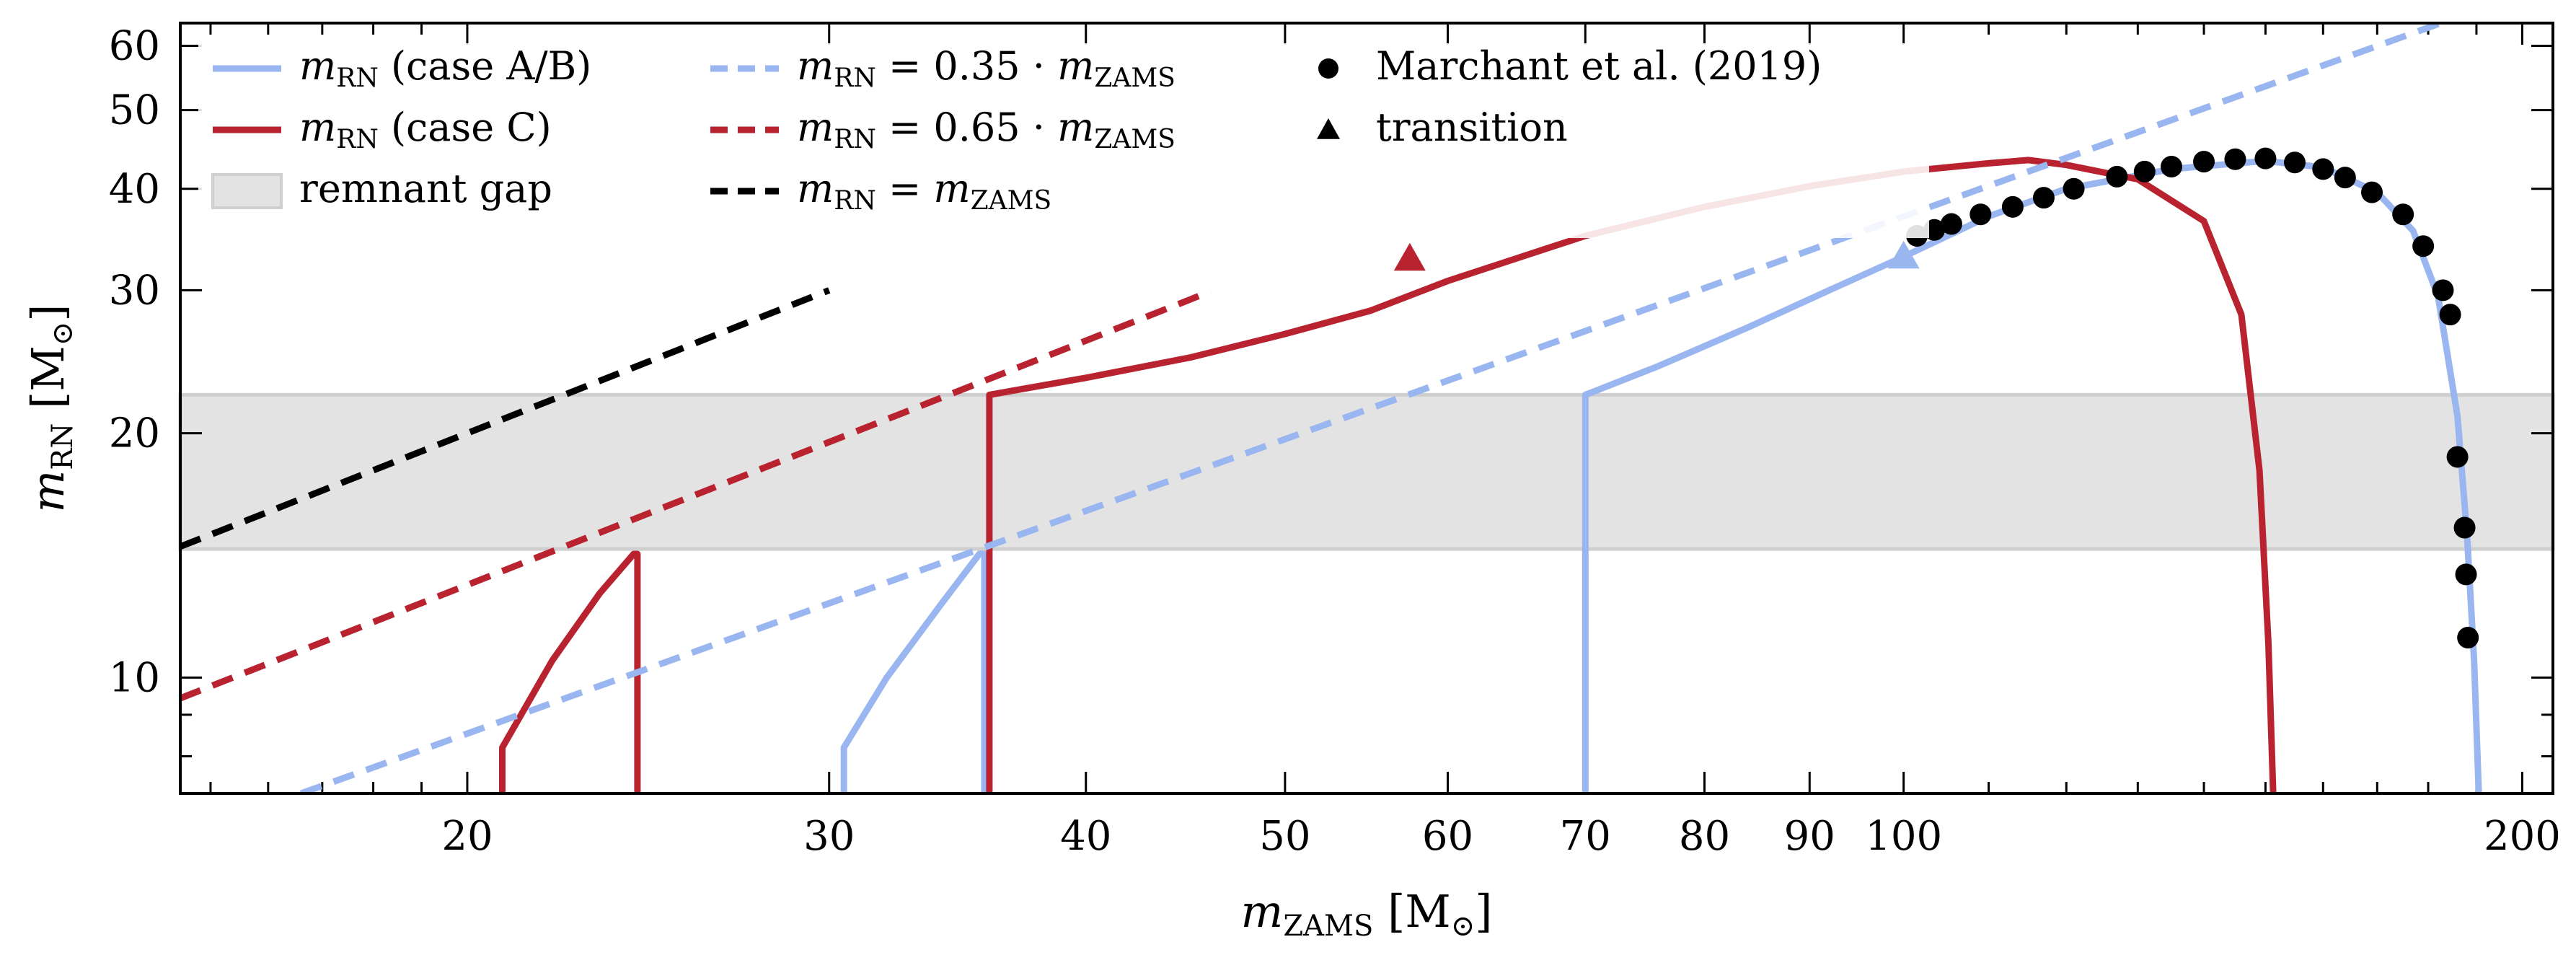 The image size is (2576, 955). Describe the element at coordinates (134, 46) in the screenshot. I see `y-tick-label: 60` at that location.